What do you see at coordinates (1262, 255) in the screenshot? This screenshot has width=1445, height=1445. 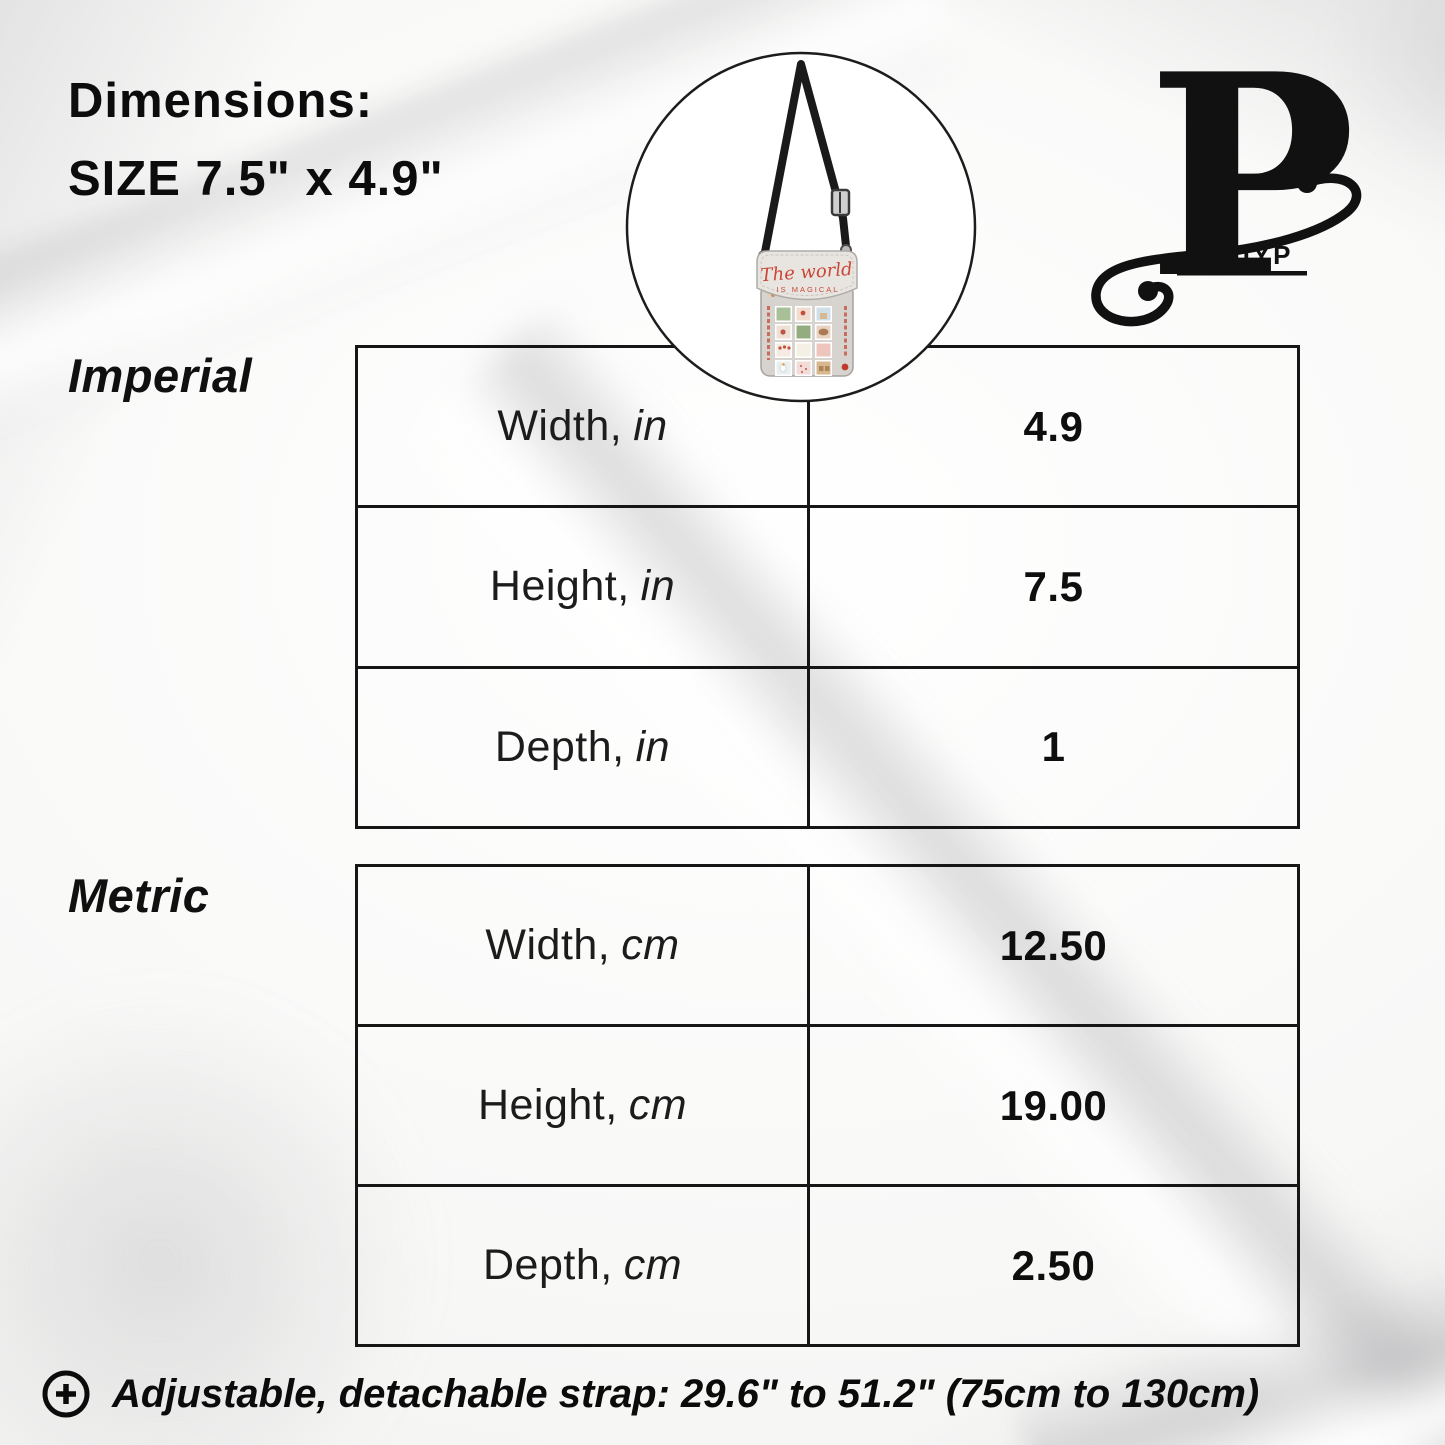 I see `logo-uyp-text: UYP` at bounding box center [1262, 255].